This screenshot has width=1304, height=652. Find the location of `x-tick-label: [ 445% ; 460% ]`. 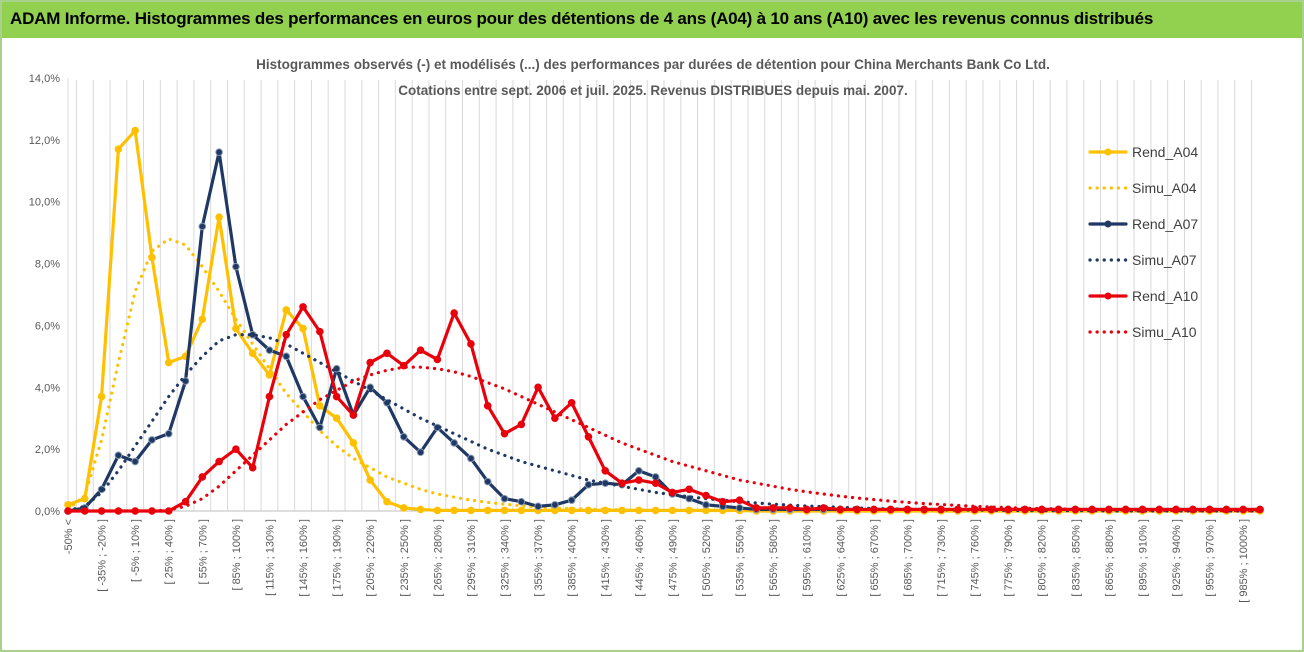

x-tick-label: [ 445% ; 460% ] is located at coordinates (640, 558).